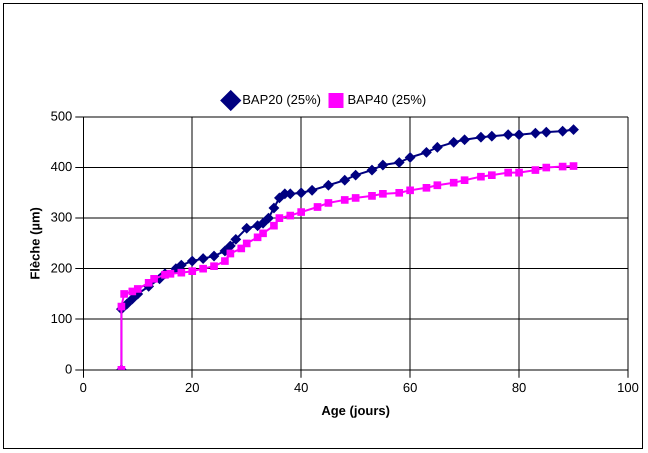 This screenshot has width=648, height=453. Describe the element at coordinates (355, 410) in the screenshot. I see `x-axis-title: Age (jours)` at that location.